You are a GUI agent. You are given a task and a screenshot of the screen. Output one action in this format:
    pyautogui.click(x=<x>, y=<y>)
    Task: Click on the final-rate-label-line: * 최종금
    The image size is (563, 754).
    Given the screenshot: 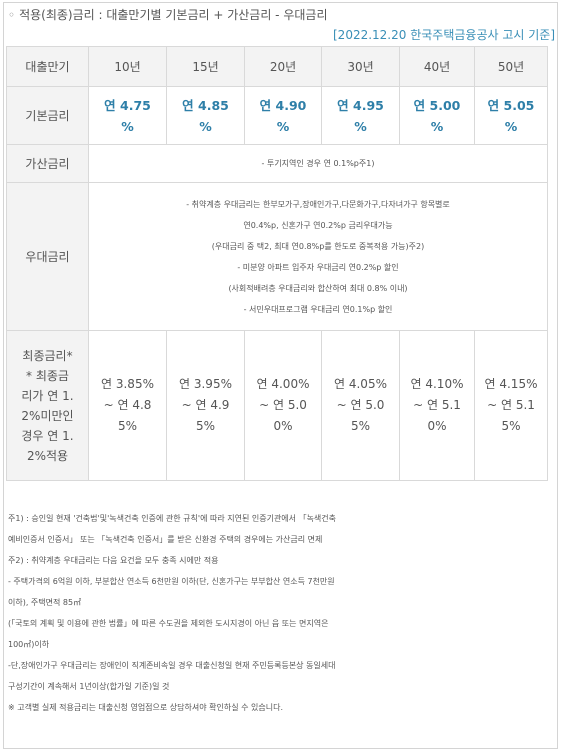 What is the action you would take?
    pyautogui.click(x=47, y=375)
    